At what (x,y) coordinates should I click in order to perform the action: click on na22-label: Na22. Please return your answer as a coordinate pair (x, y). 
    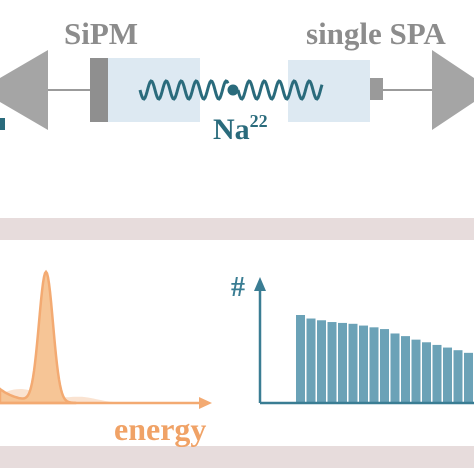
    Looking at the image, I should click on (240, 128).